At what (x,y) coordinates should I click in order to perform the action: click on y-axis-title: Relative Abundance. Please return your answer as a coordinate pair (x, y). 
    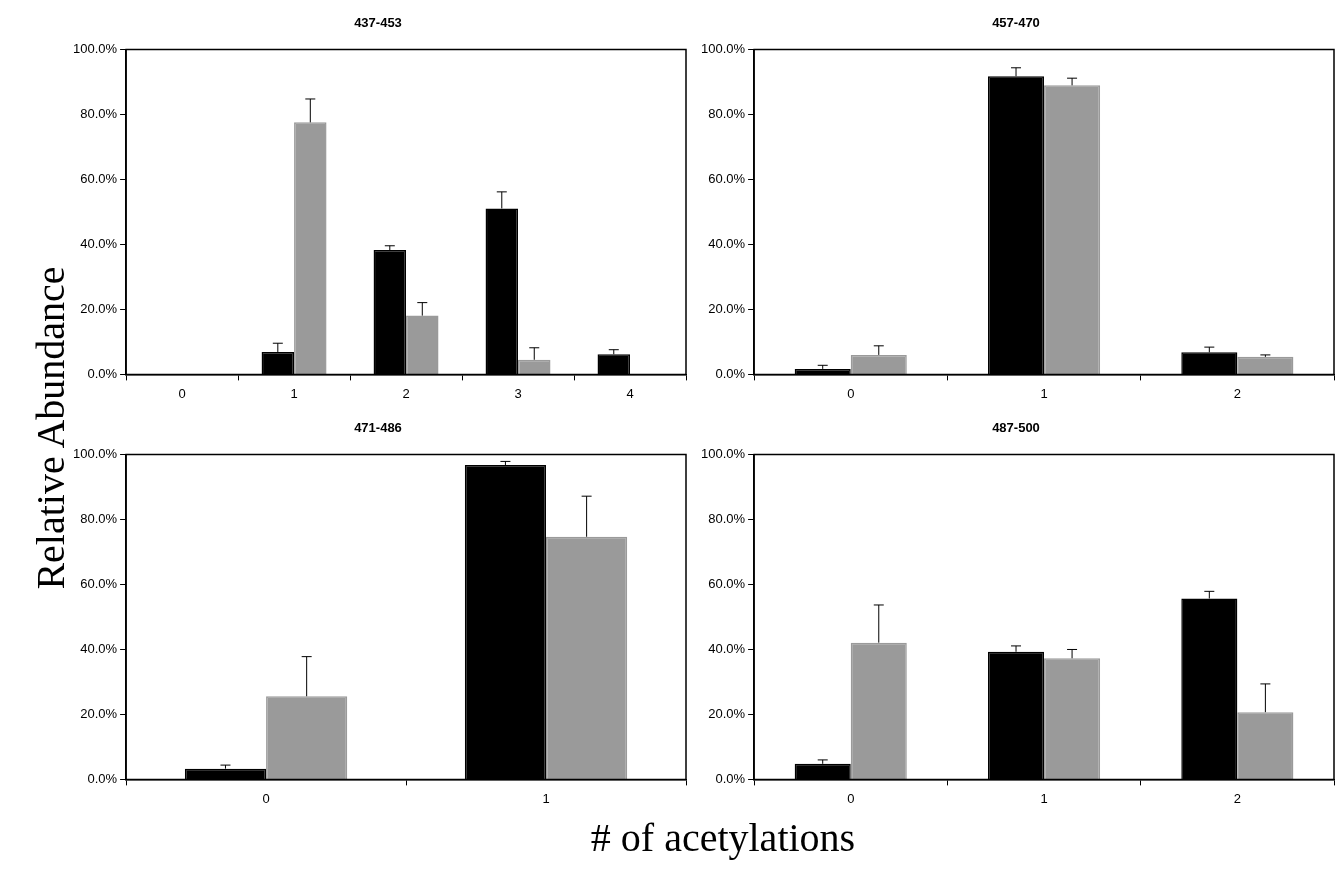
    Looking at the image, I should click on (50, 428).